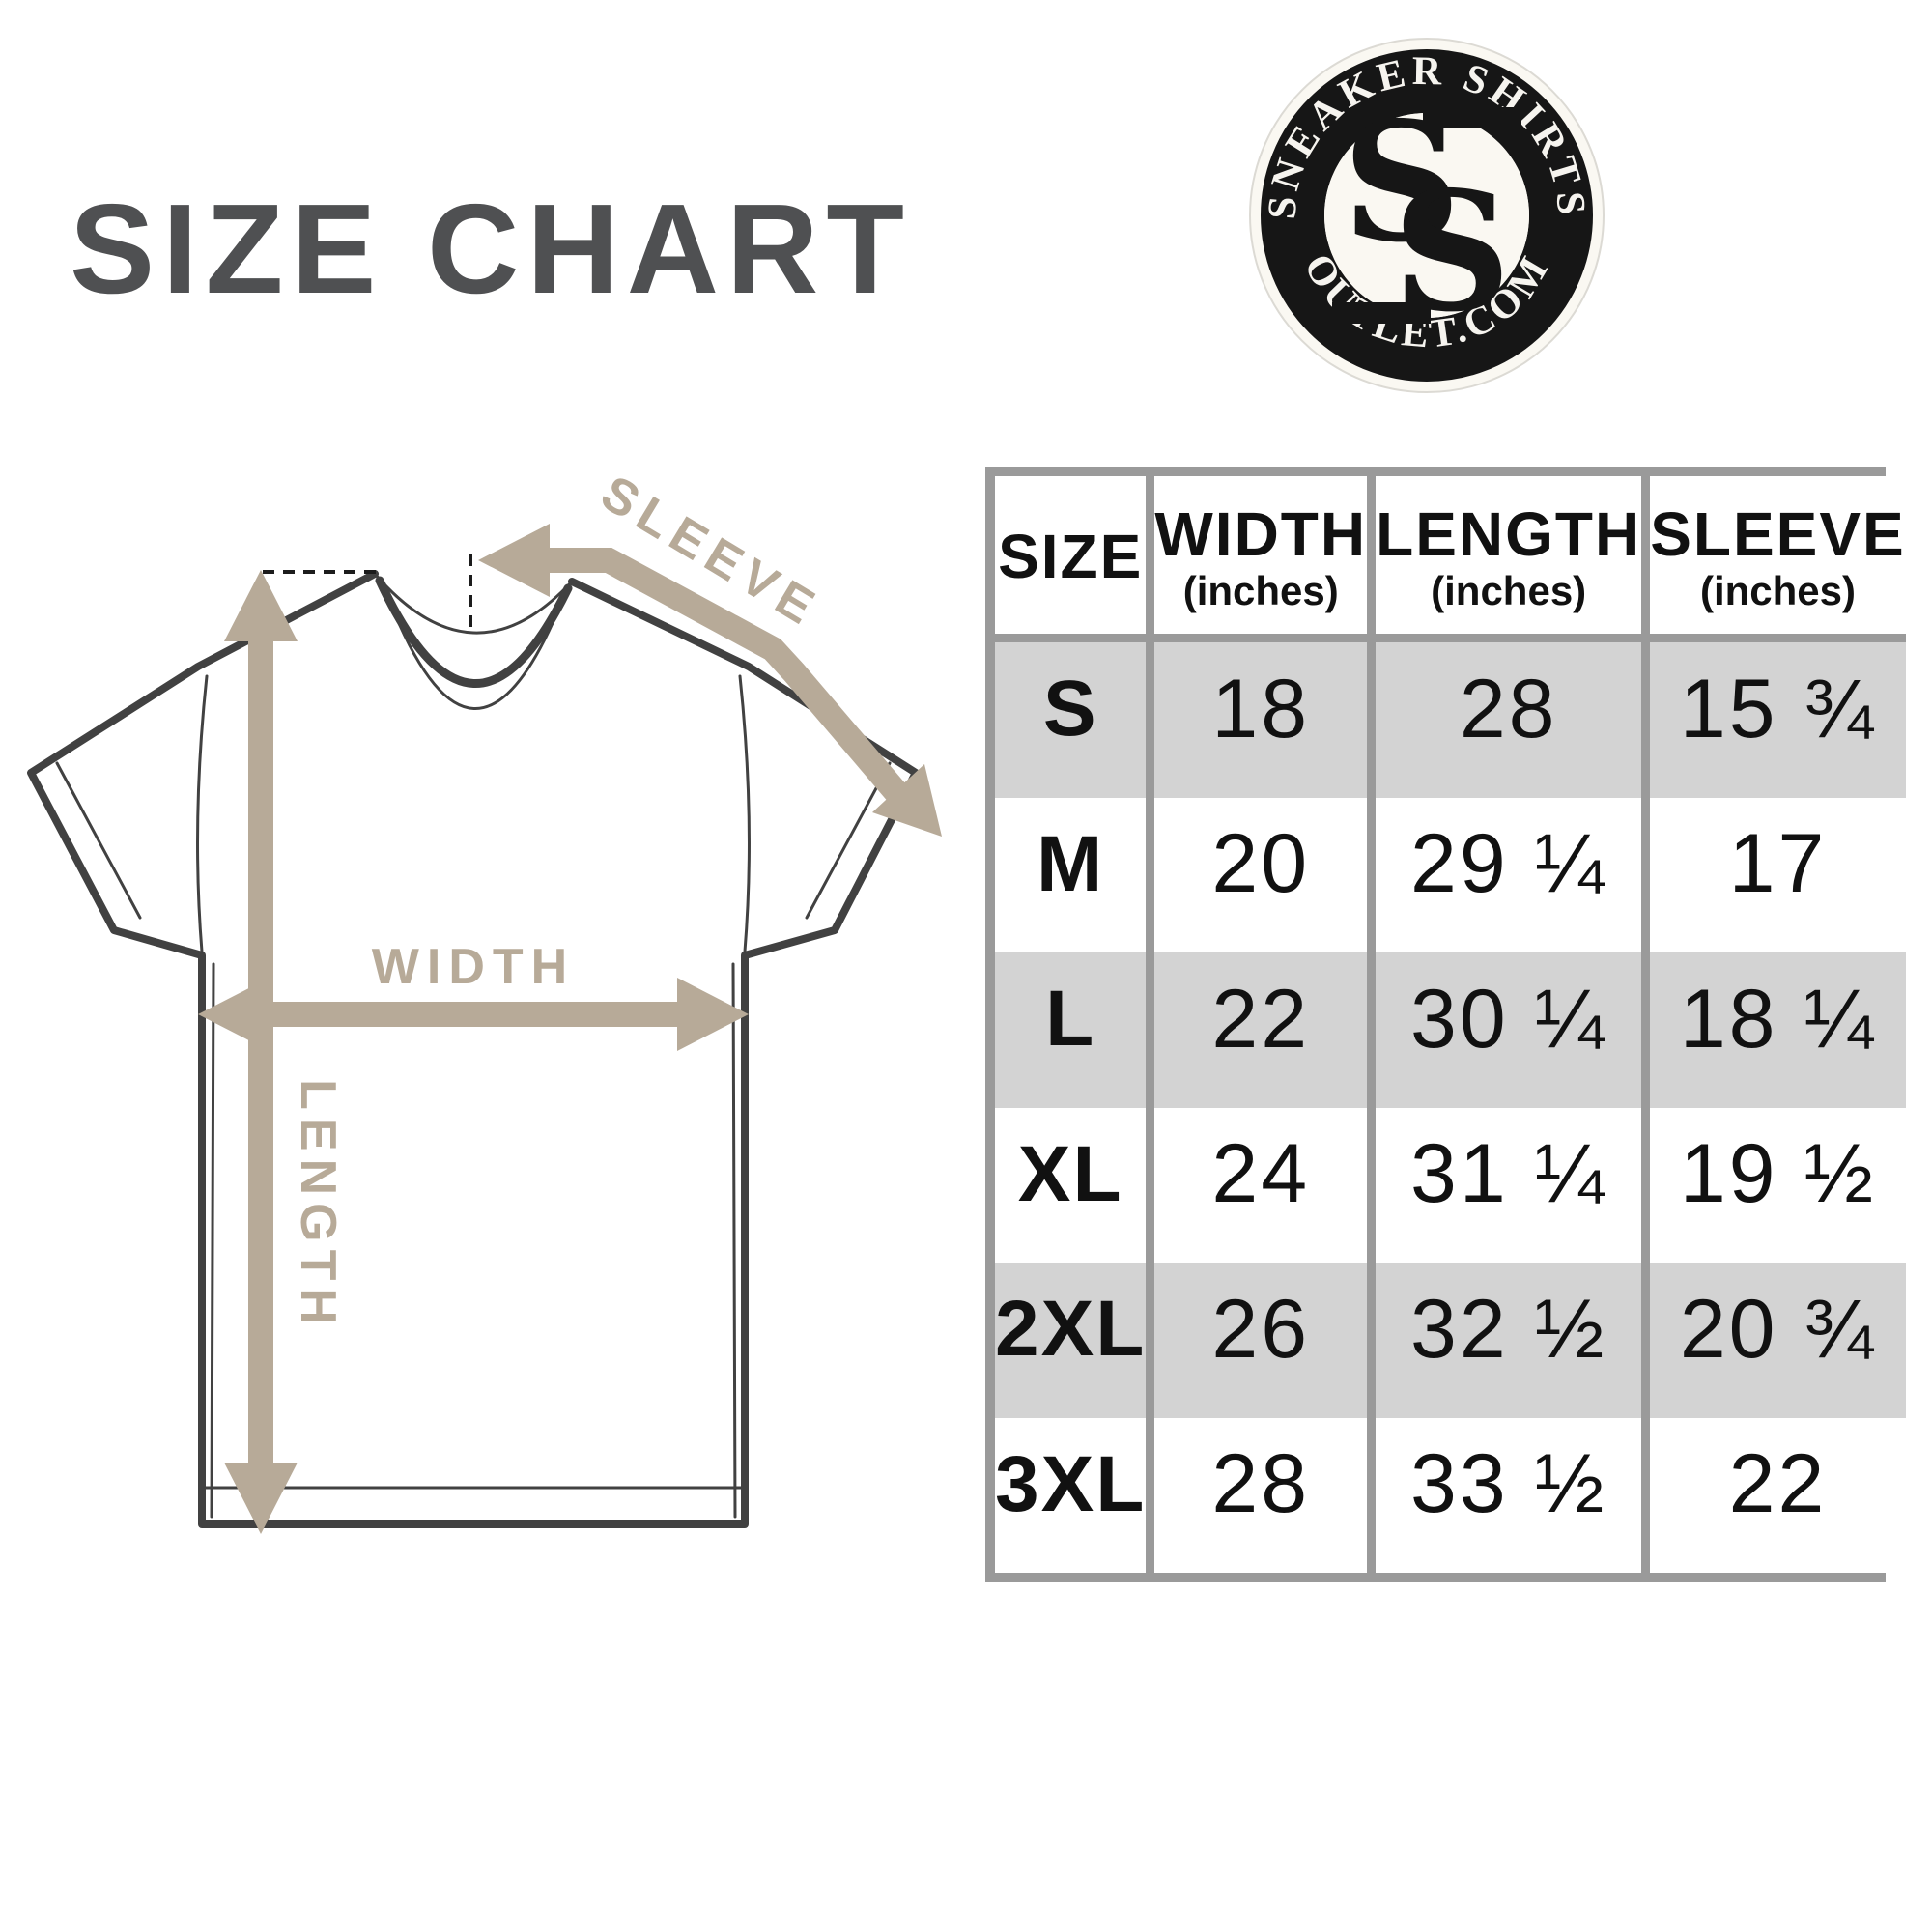  What do you see at coordinates (1070, 709) in the screenshot?
I see `size-value: S` at bounding box center [1070, 709].